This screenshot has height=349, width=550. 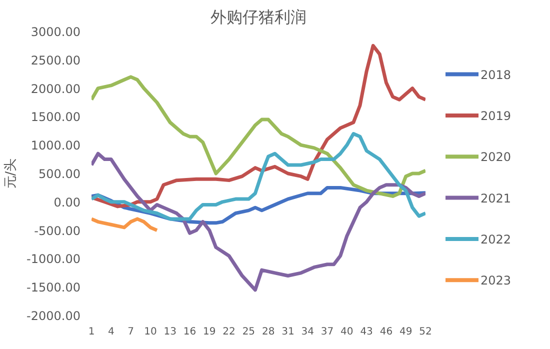 What do you see at coordinates (366, 332) in the screenshot?
I see `x-tick-label: 43` at bounding box center [366, 332].